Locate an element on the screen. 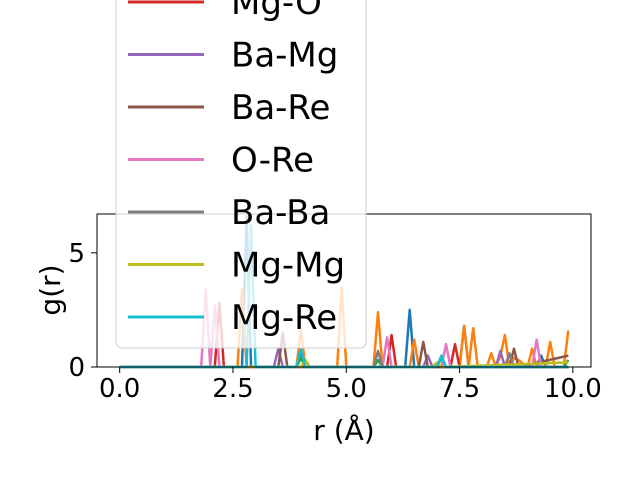 This screenshot has width=640, height=480. legend-label-o-re: O-Re is located at coordinates (272, 161).